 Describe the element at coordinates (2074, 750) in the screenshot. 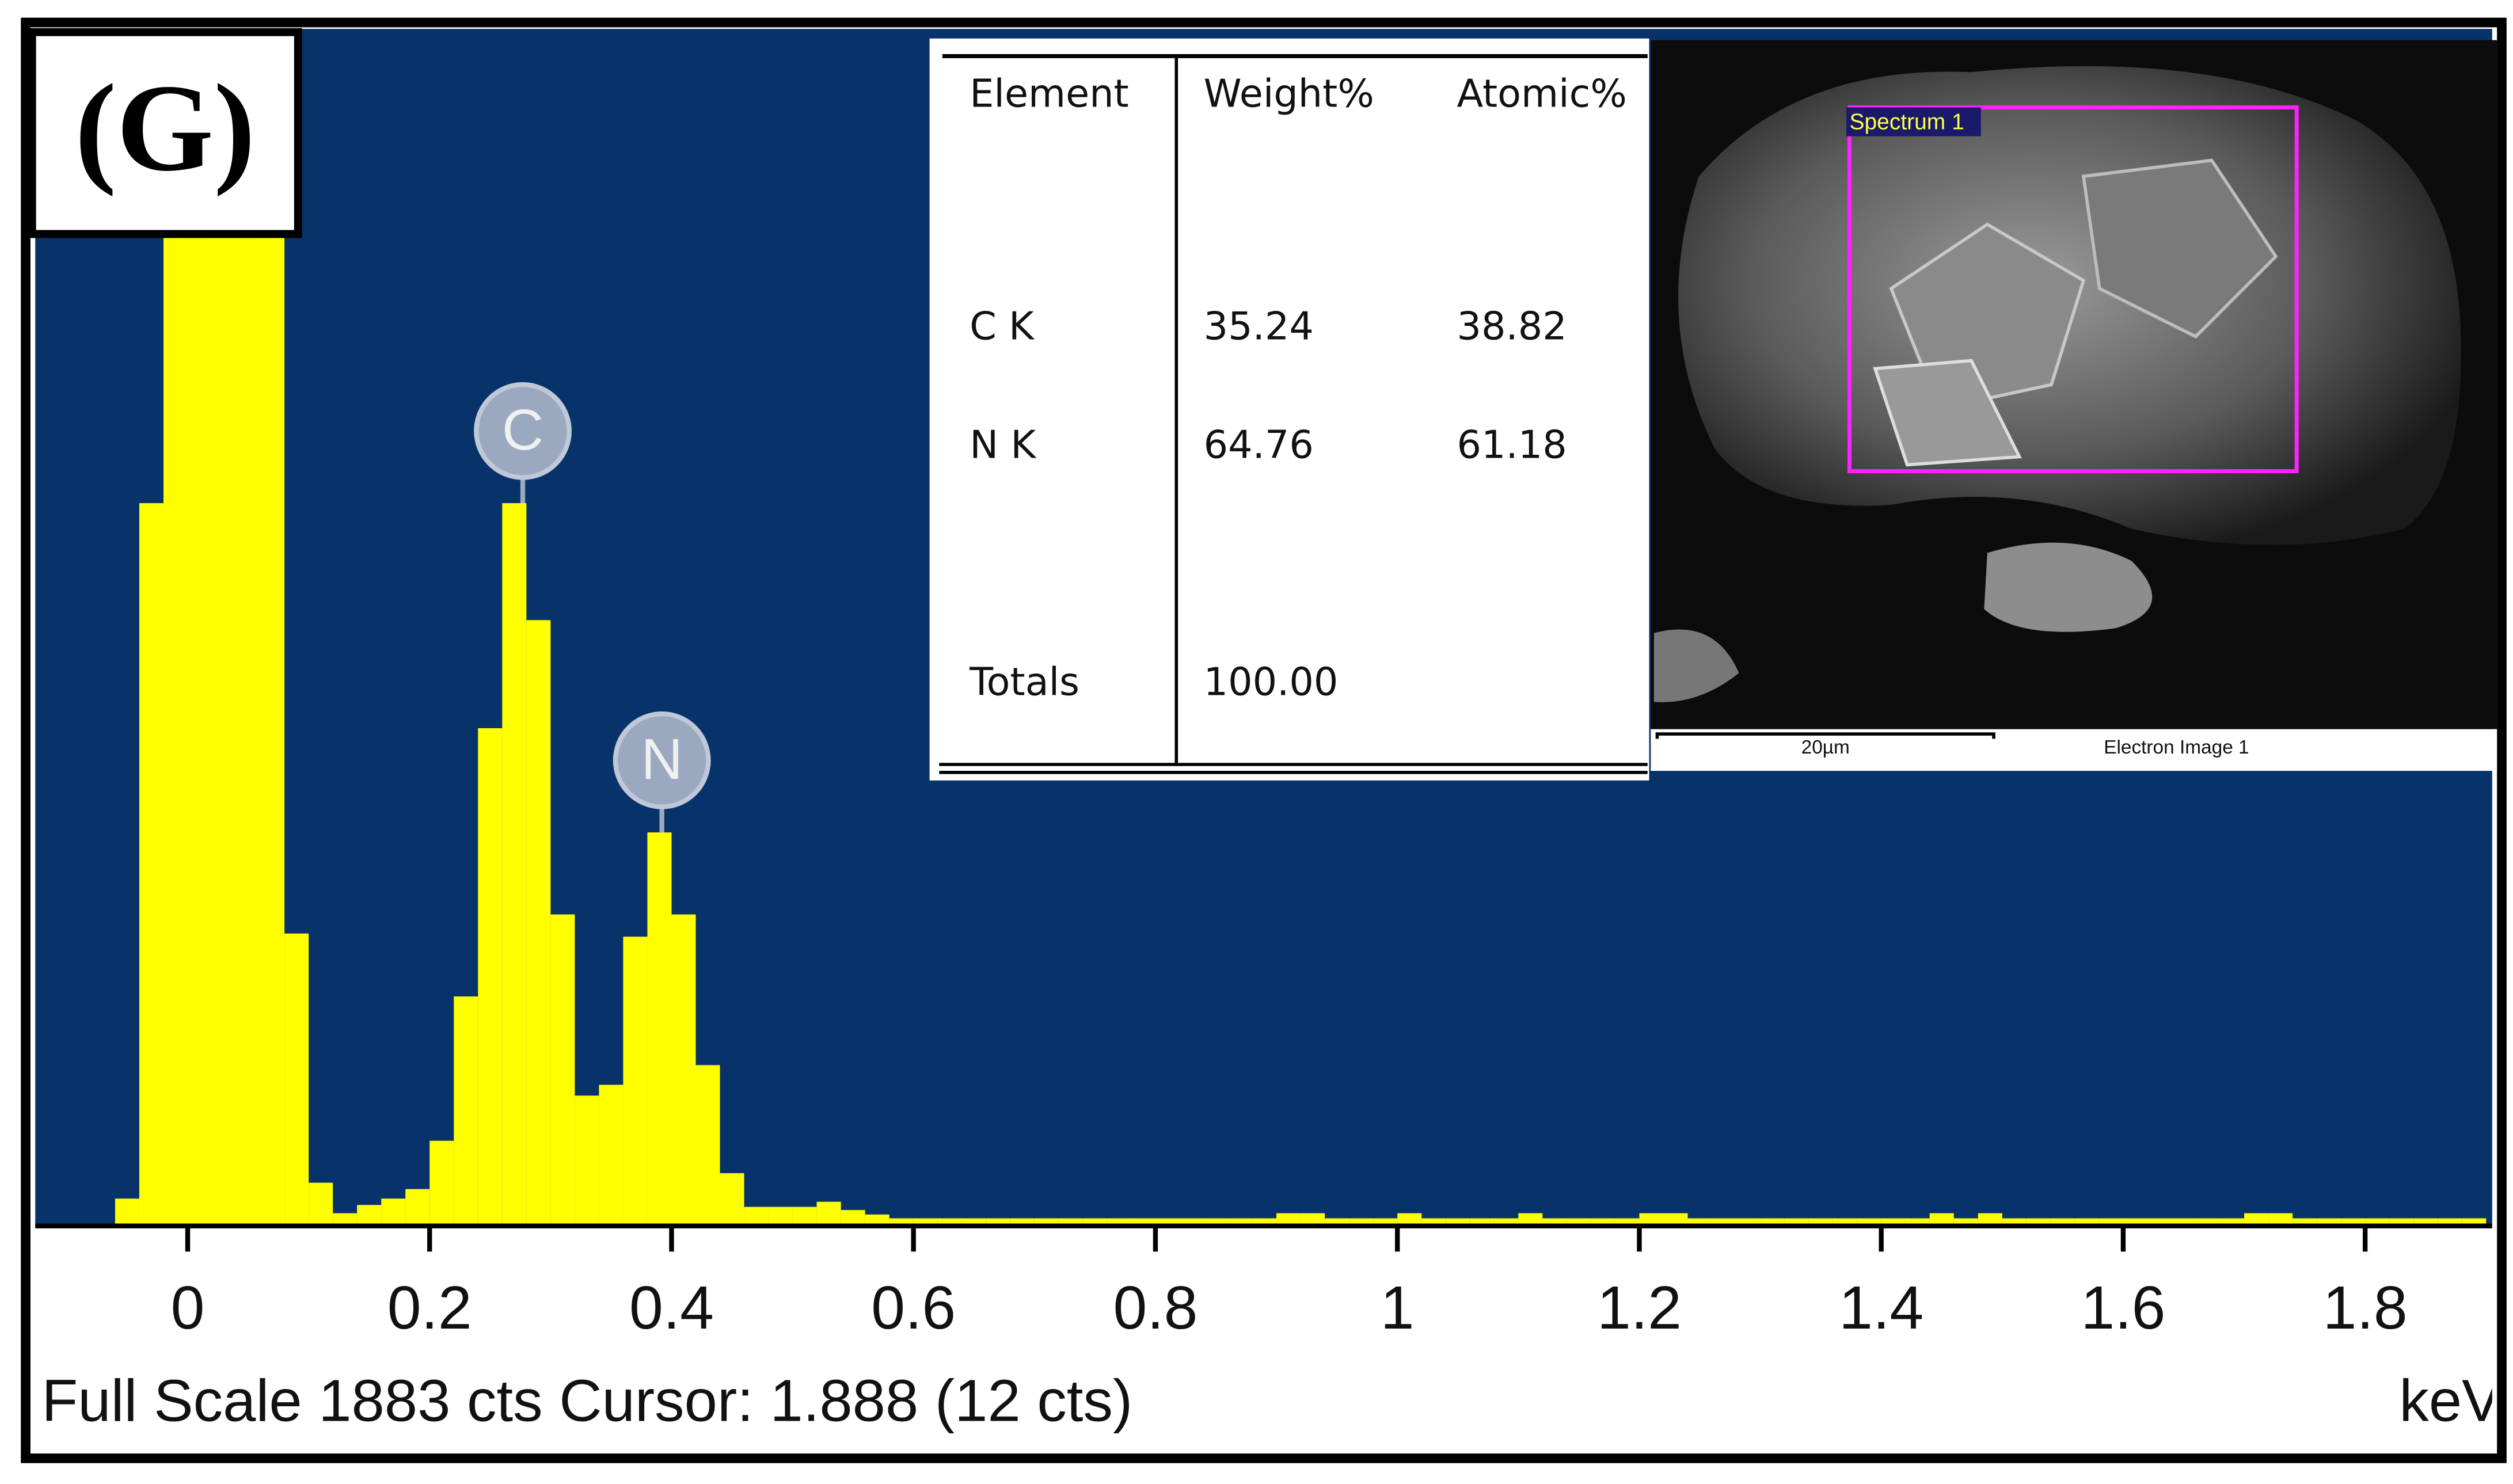

I see `image-footer` at that location.